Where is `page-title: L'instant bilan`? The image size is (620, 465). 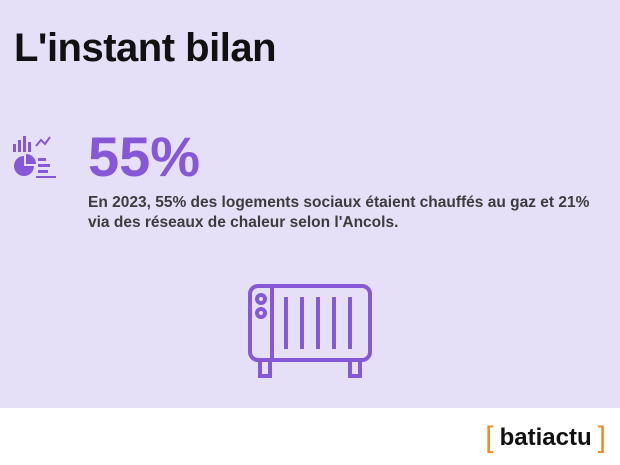 page-title: L'instant bilan is located at coordinates (145, 48).